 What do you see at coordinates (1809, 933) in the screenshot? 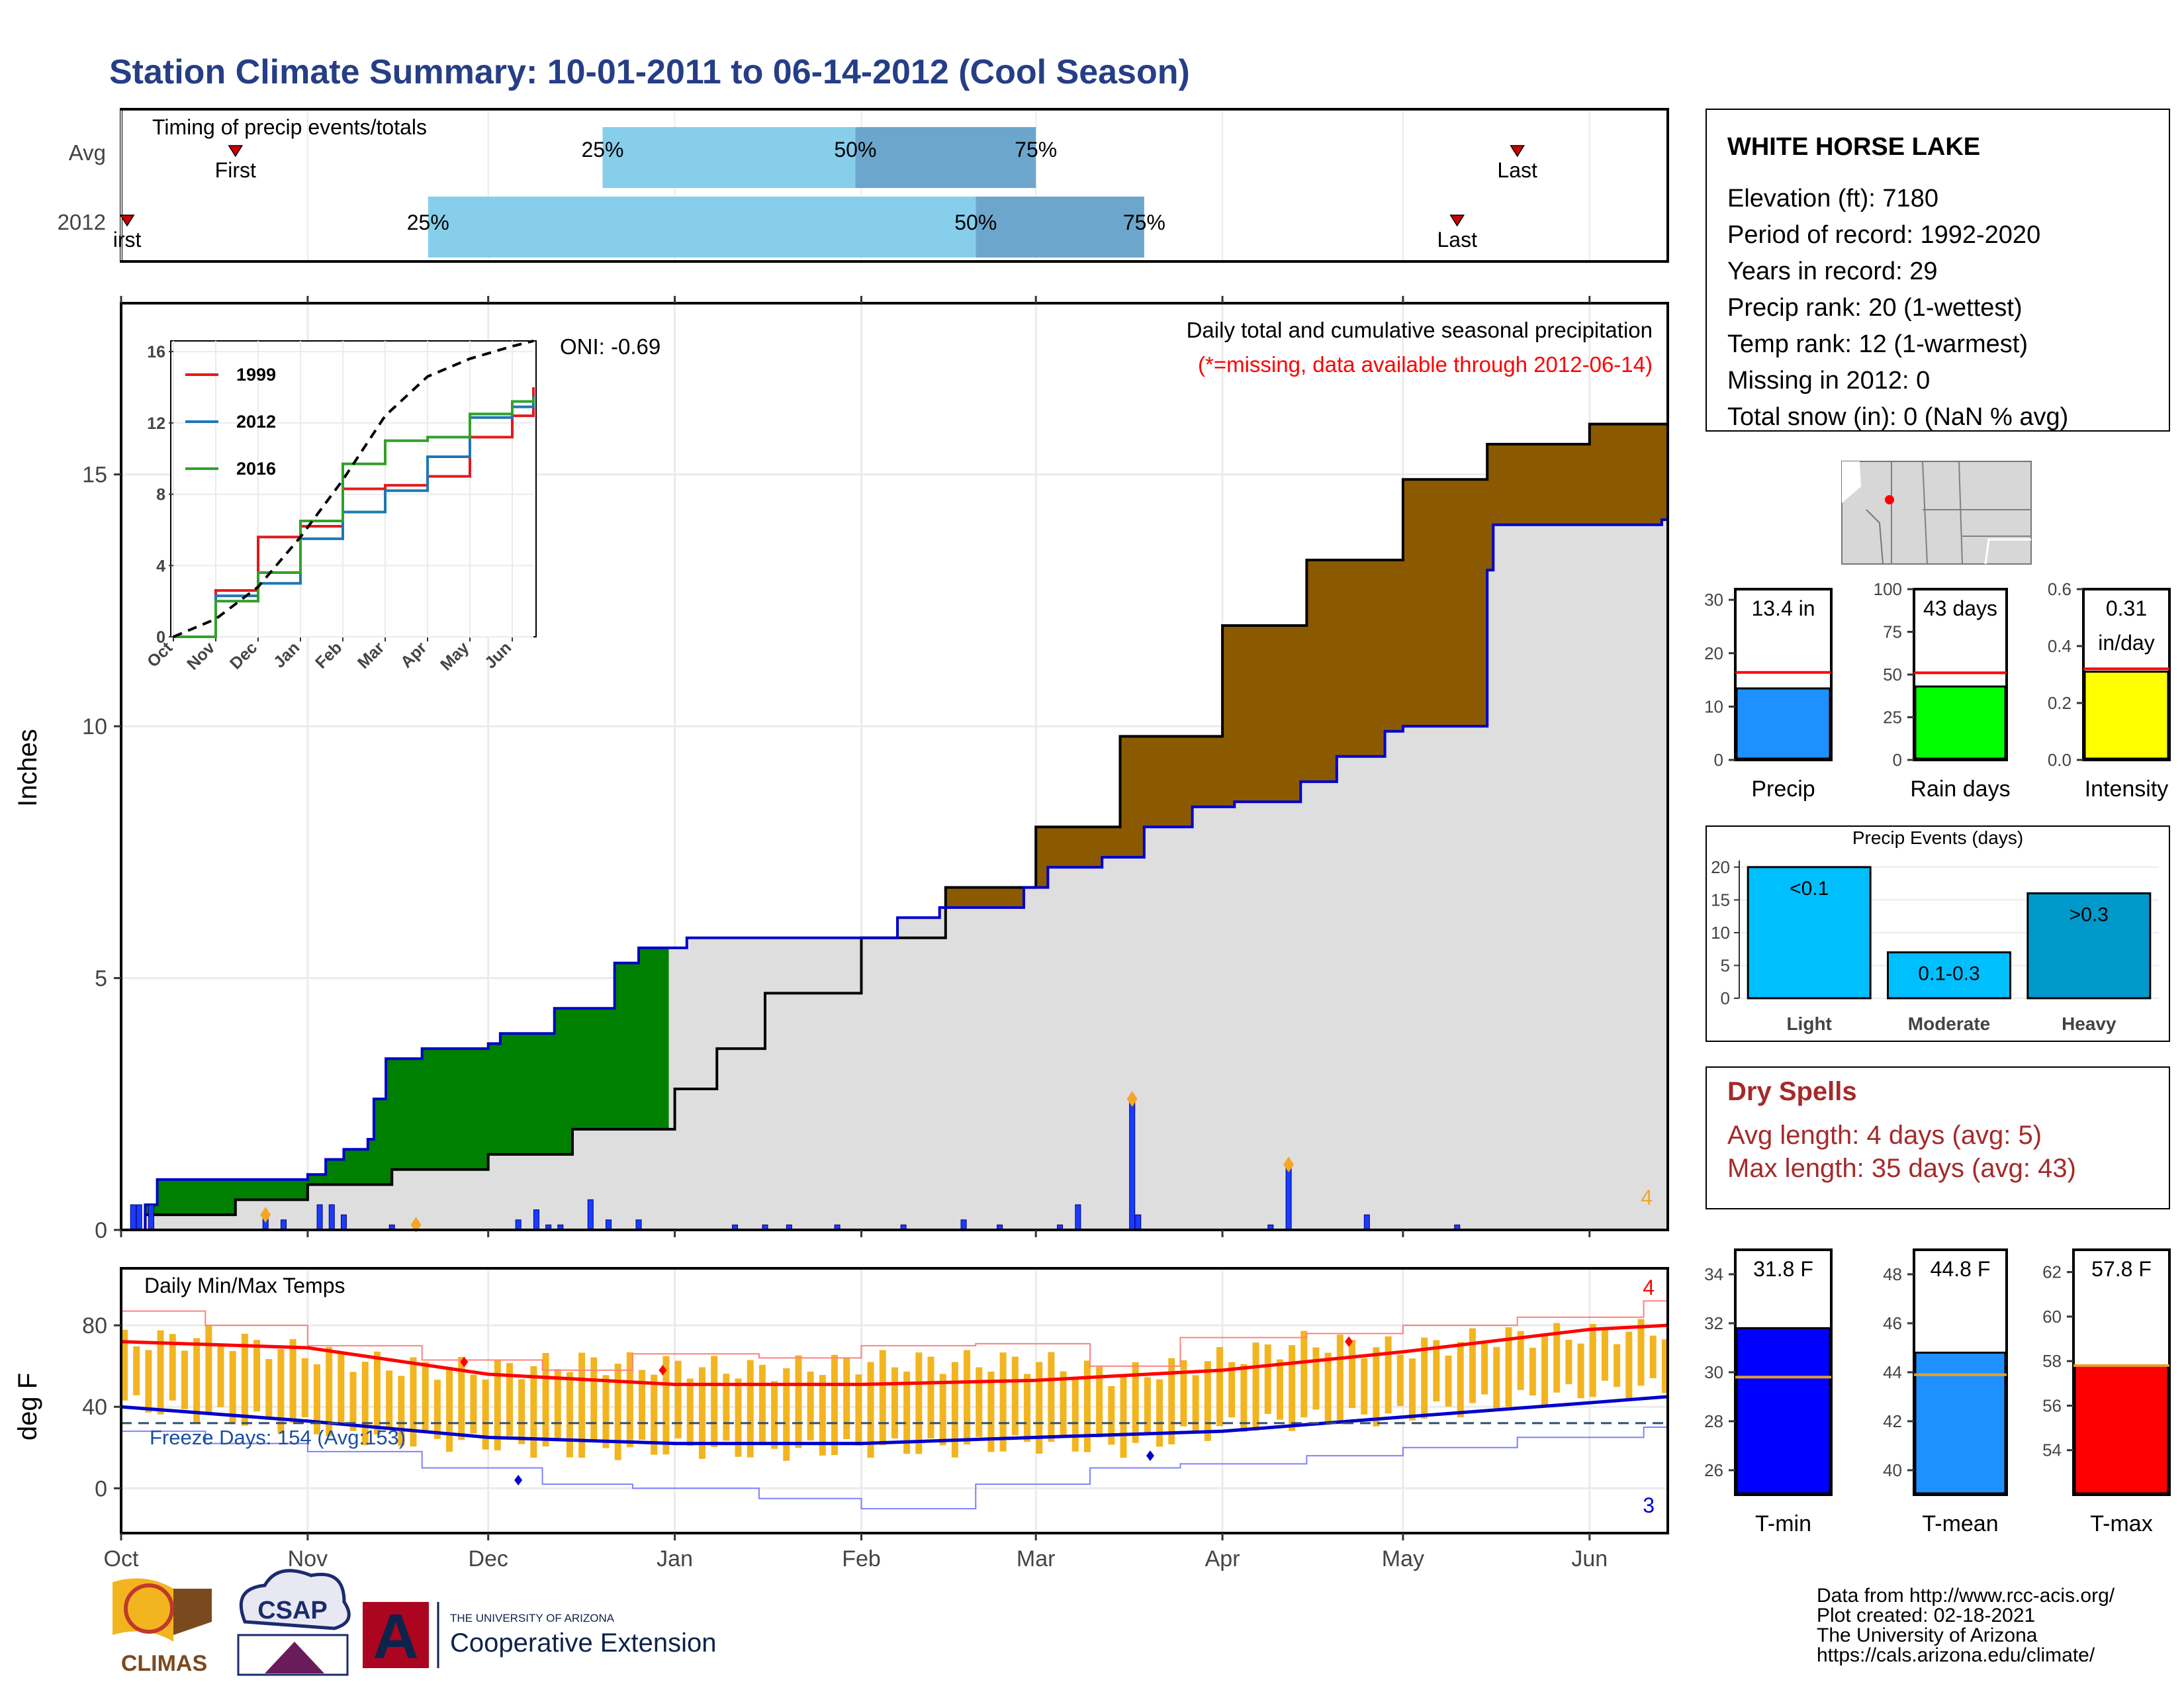
I see `events-bar-Light` at bounding box center [1809, 933].